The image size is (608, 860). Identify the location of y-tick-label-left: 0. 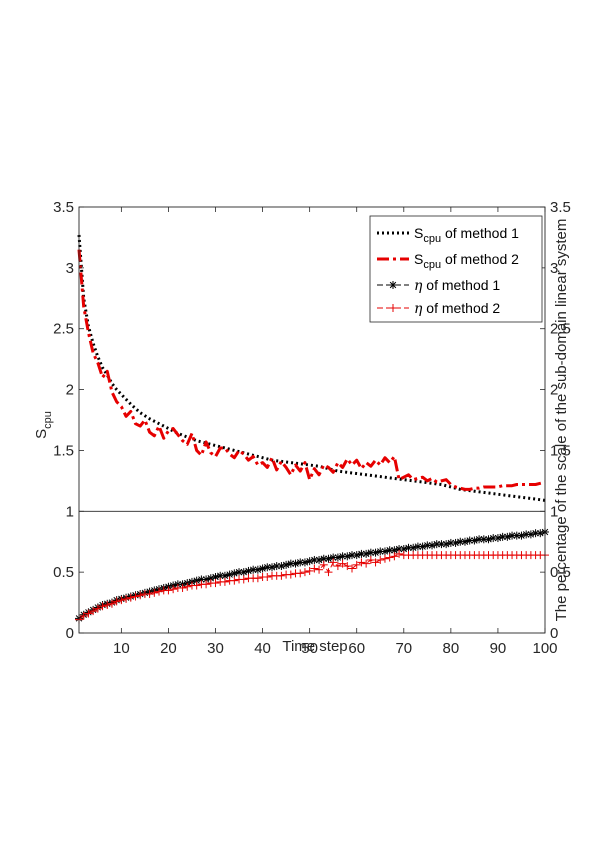
(70, 633).